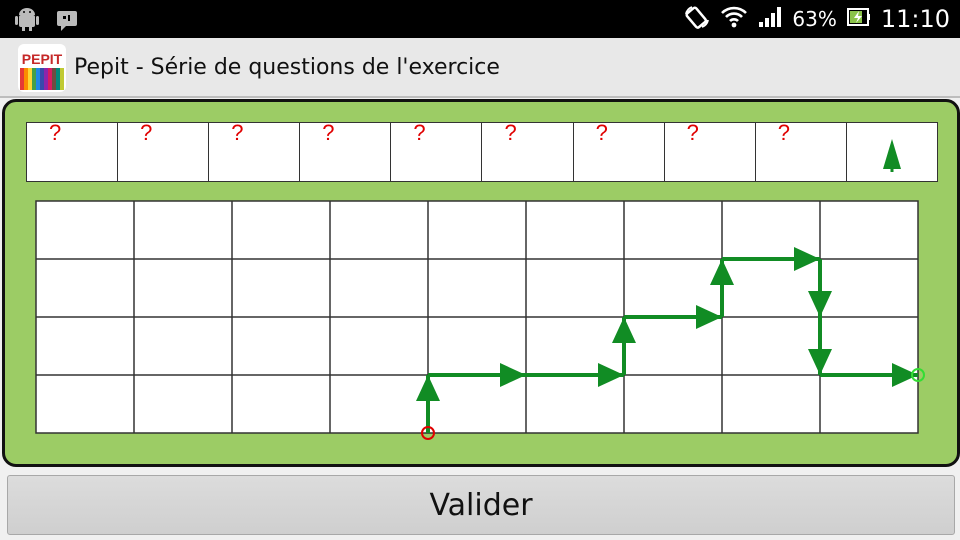  I want to click on battery-icon, so click(858, 19).